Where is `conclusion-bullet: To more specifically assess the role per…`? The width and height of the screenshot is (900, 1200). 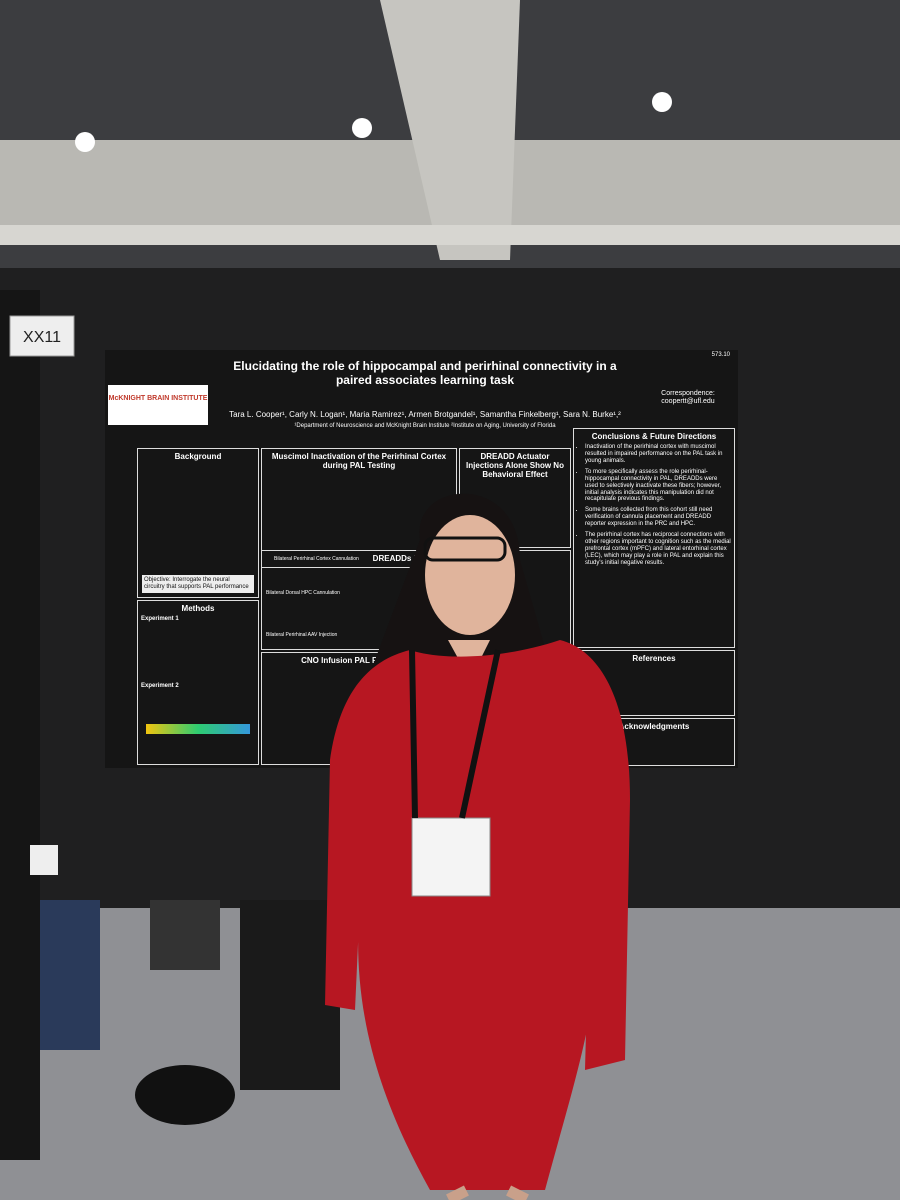
conclusion-bullet: To more specifically assess the role per… is located at coordinates (658, 486).